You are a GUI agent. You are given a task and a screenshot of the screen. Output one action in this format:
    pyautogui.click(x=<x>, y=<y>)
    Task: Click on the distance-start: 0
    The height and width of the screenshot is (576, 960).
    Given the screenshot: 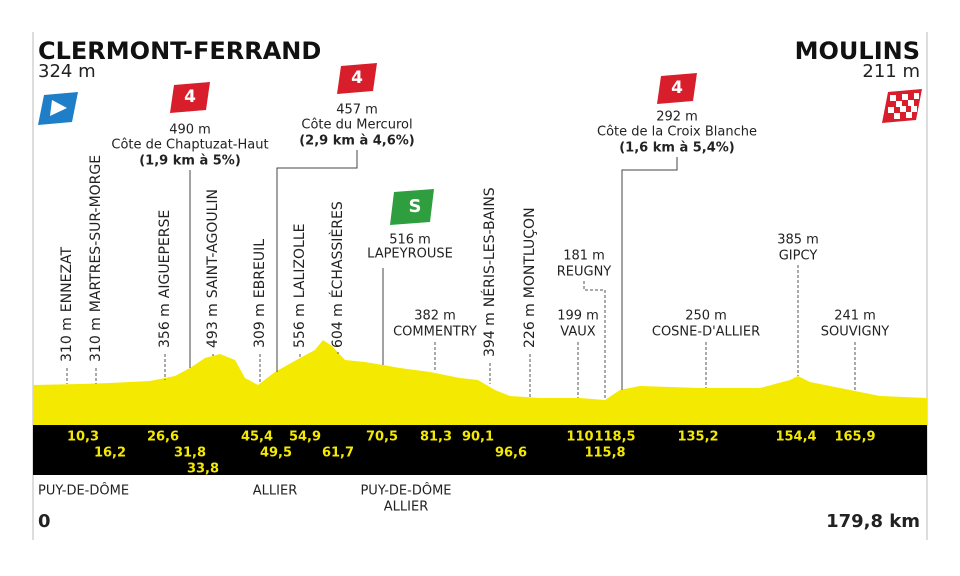 What is the action you would take?
    pyautogui.click(x=44, y=521)
    